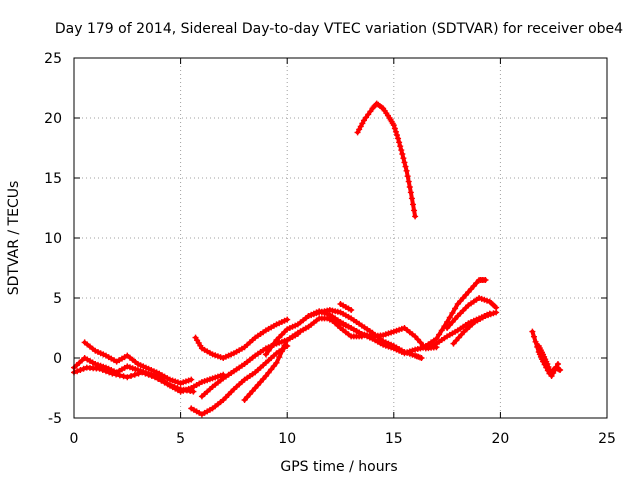 The width and height of the screenshot is (640, 480). Describe the element at coordinates (239, 380) in the screenshot. I see `series-arc6` at that location.